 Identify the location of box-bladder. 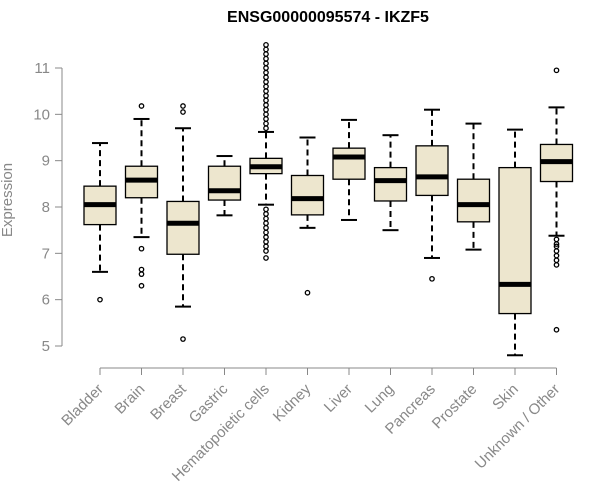
(100, 222).